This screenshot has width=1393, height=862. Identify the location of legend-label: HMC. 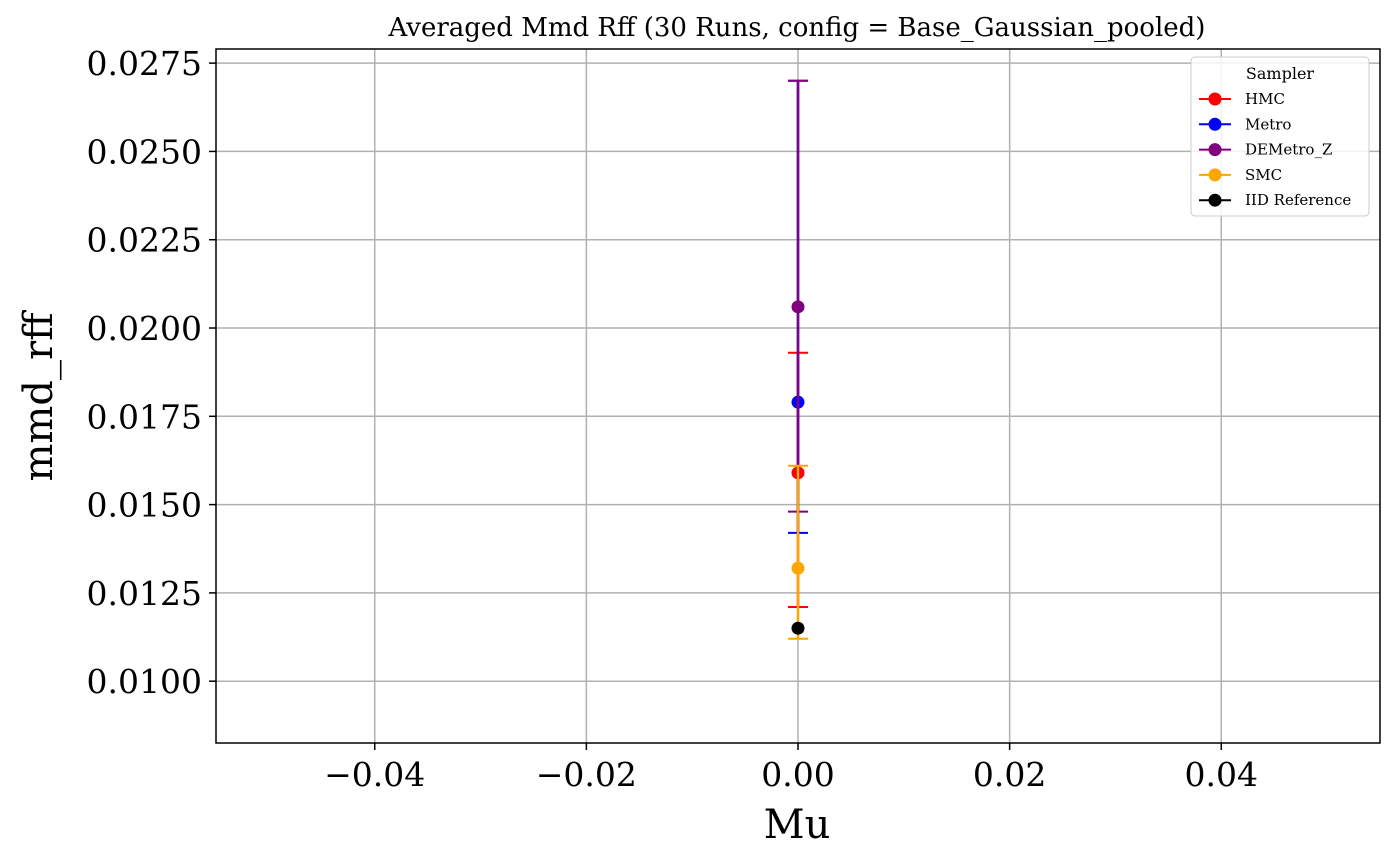
(1265, 99).